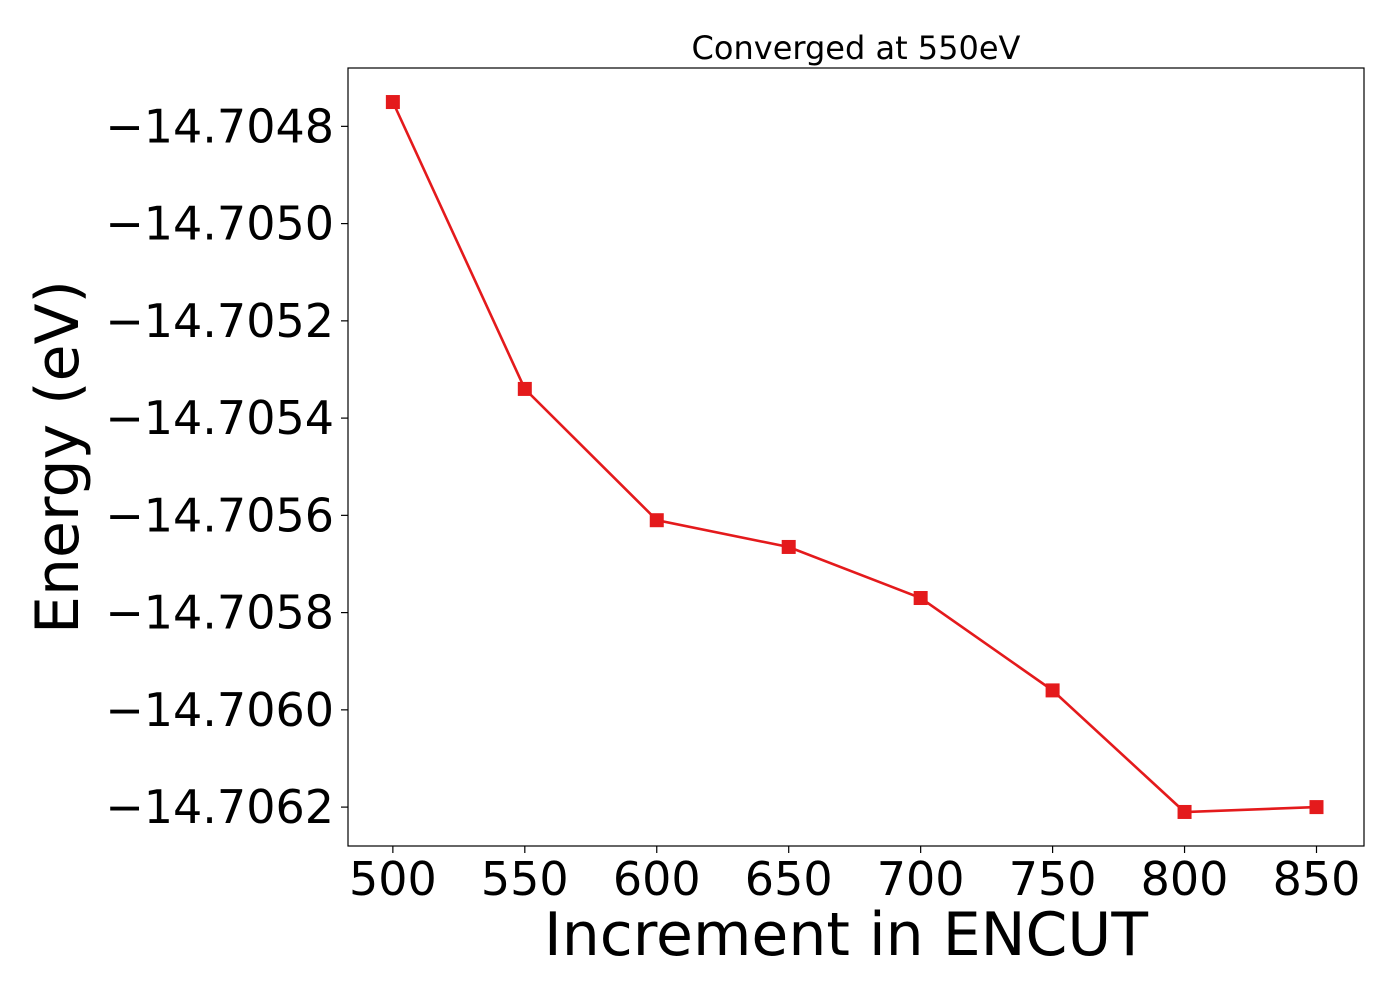 This screenshot has width=1400, height=1000. Describe the element at coordinates (219, 321) in the screenshot. I see `y-tick-label: −14.7052` at that location.